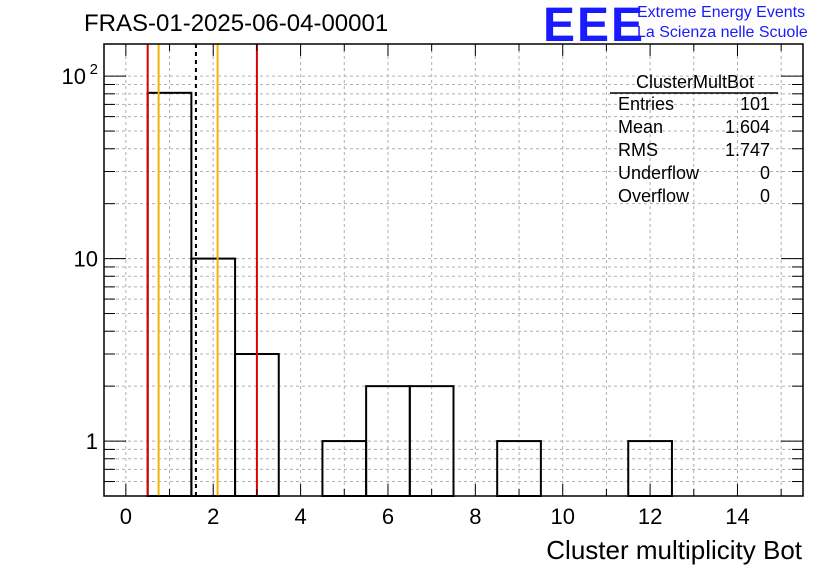 The width and height of the screenshot is (836, 572). Describe the element at coordinates (747, 127) in the screenshot. I see `stats-value: 1.604` at that location.